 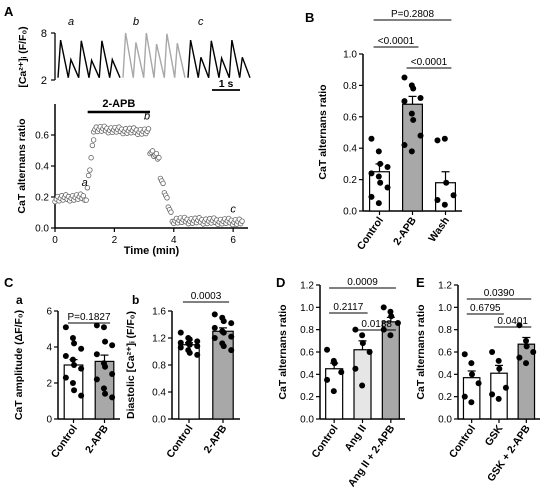 What do you see at coordinates (445, 286) in the screenshot?
I see `y-tick-label: 1.2` at bounding box center [445, 286].